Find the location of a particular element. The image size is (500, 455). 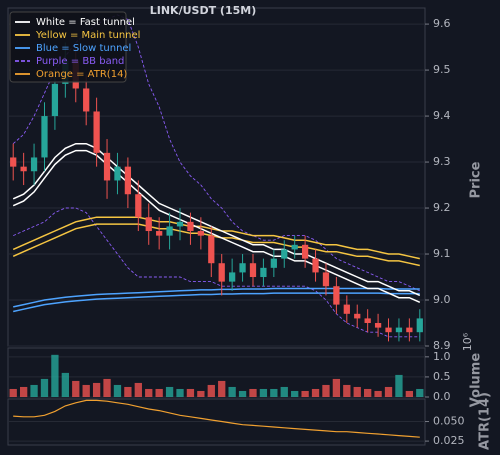

legend-label: Purple = BB band is located at coordinates (80, 61).